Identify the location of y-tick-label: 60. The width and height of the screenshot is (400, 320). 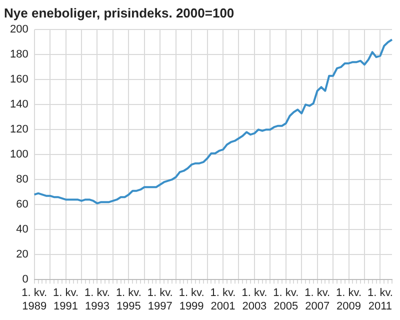
(22, 204).